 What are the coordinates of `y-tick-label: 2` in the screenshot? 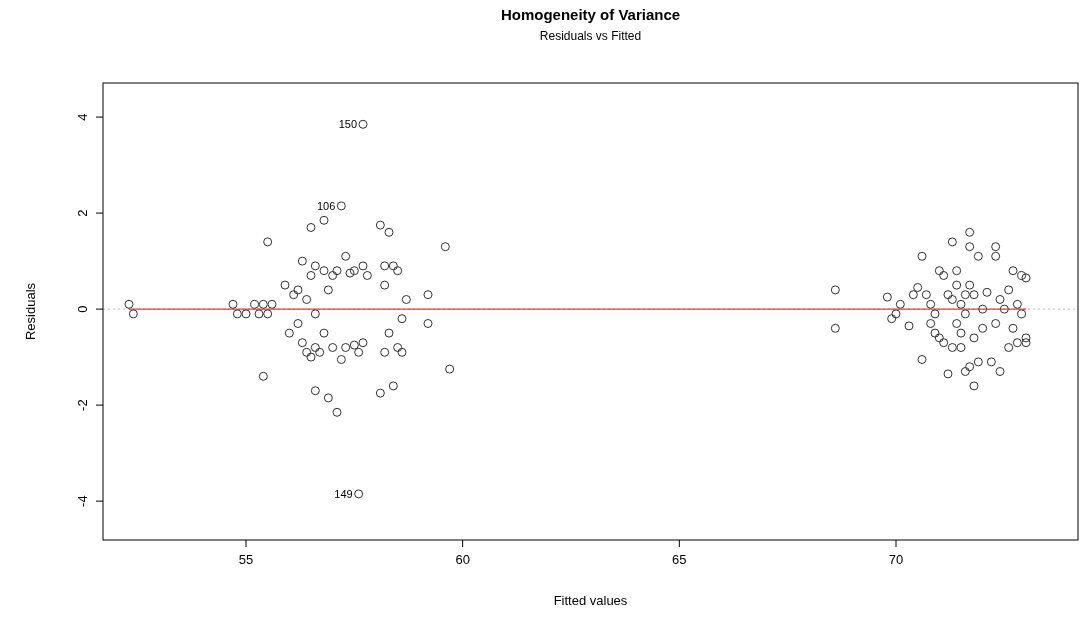 It's located at (82, 213).